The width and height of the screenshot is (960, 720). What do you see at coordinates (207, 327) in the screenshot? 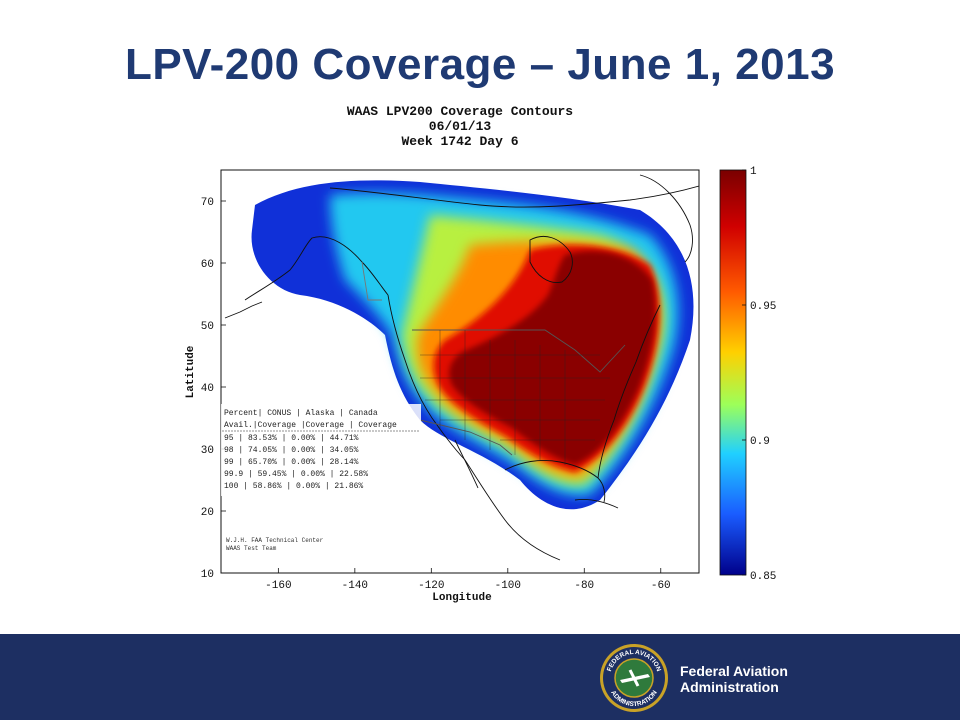
I see `y-tick-label: 50` at bounding box center [207, 327].